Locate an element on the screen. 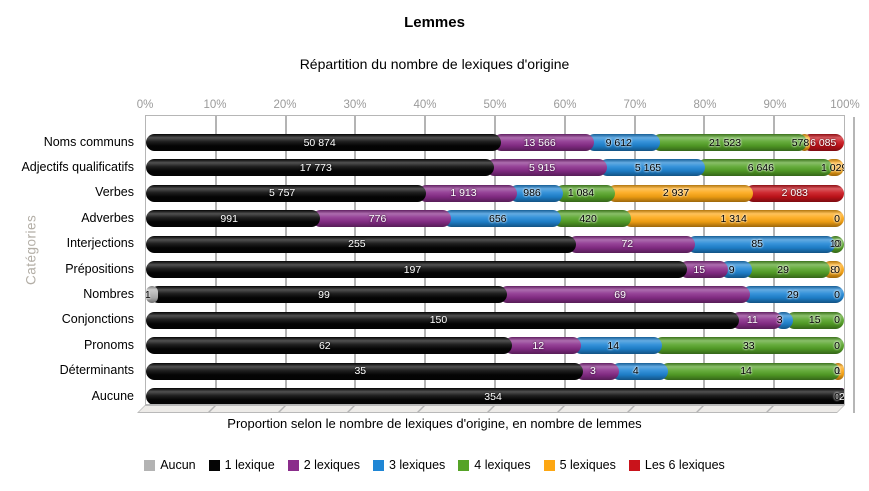 The height and width of the screenshot is (491, 869). legend-item: Aucun is located at coordinates (170, 465).